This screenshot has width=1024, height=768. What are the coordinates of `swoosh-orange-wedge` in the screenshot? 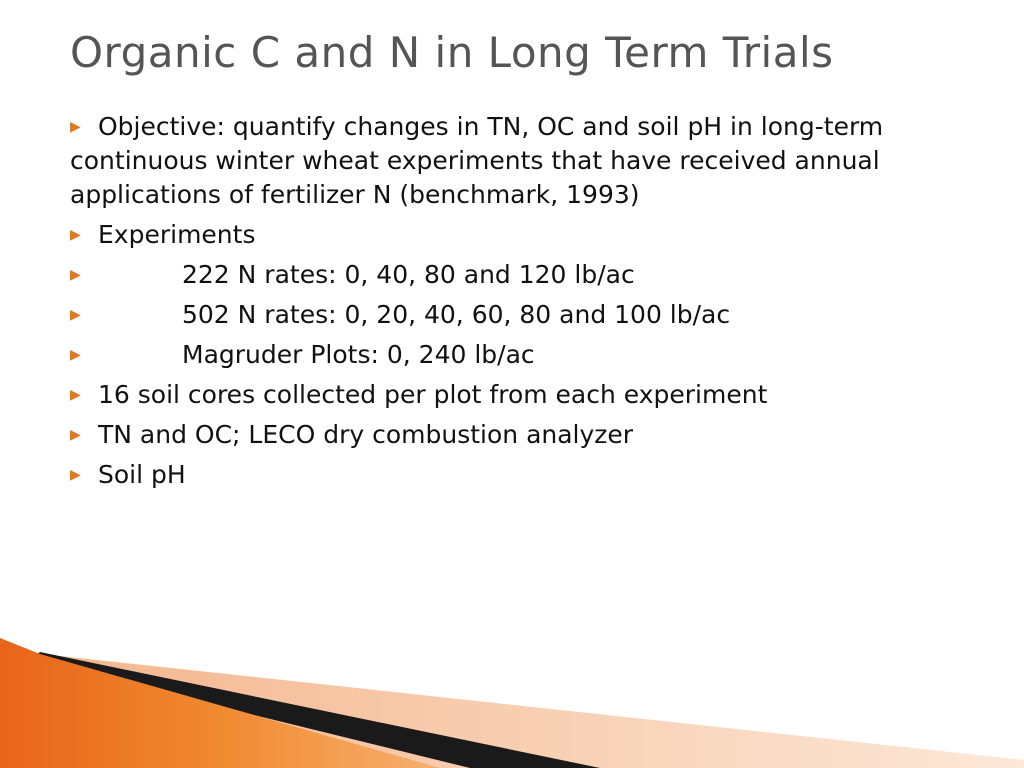 It's located at (220, 703).